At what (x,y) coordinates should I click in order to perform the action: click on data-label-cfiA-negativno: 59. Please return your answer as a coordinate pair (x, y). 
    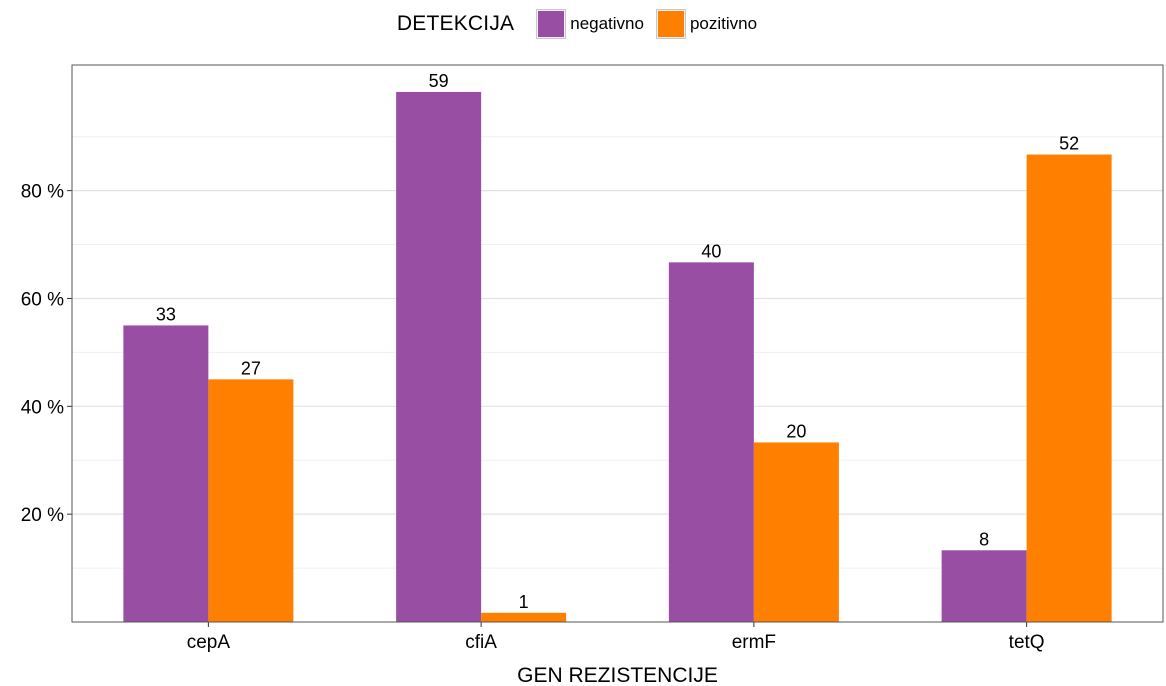
    Looking at the image, I should click on (439, 81).